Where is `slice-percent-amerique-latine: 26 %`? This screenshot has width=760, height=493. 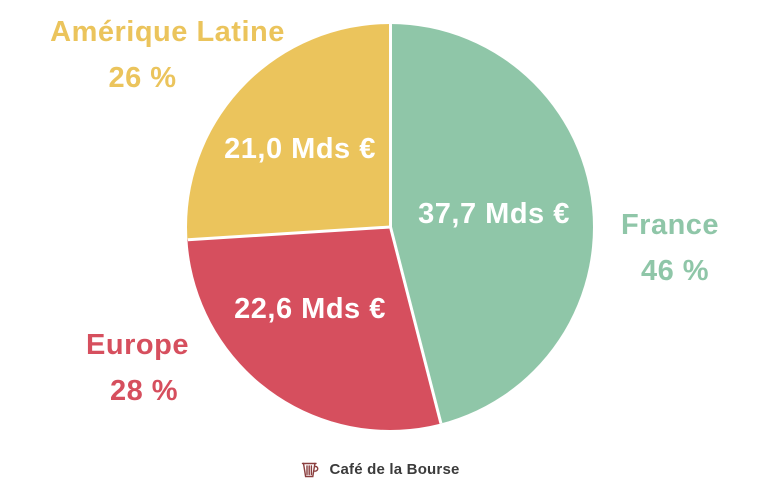 slice-percent-amerique-latine: 26 % is located at coordinates (142, 78).